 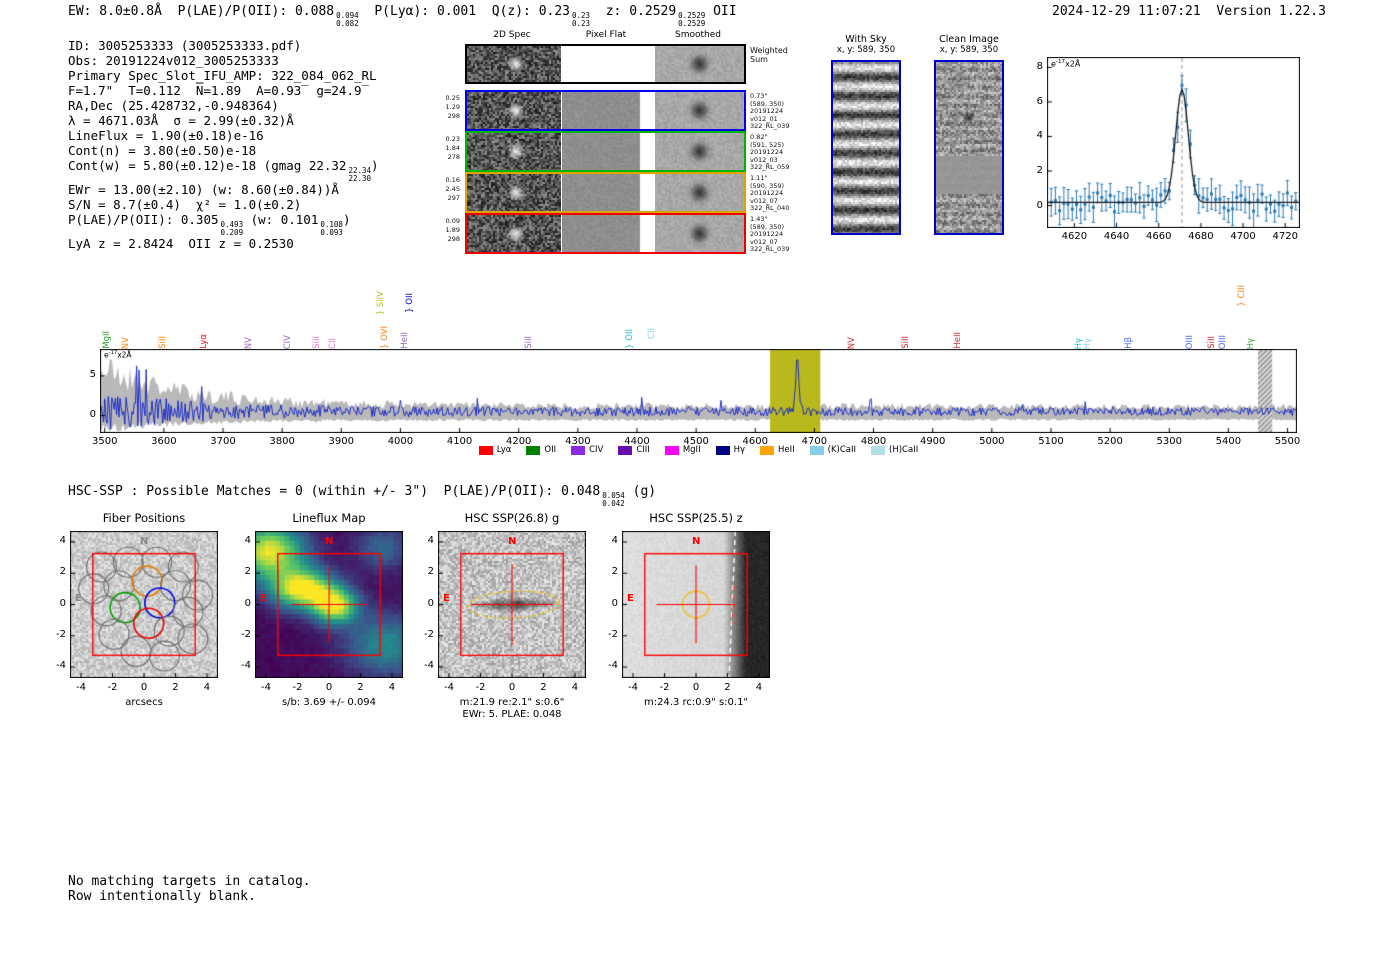 I want to click on cutout-left-value: 0.09, so click(x=452, y=221).